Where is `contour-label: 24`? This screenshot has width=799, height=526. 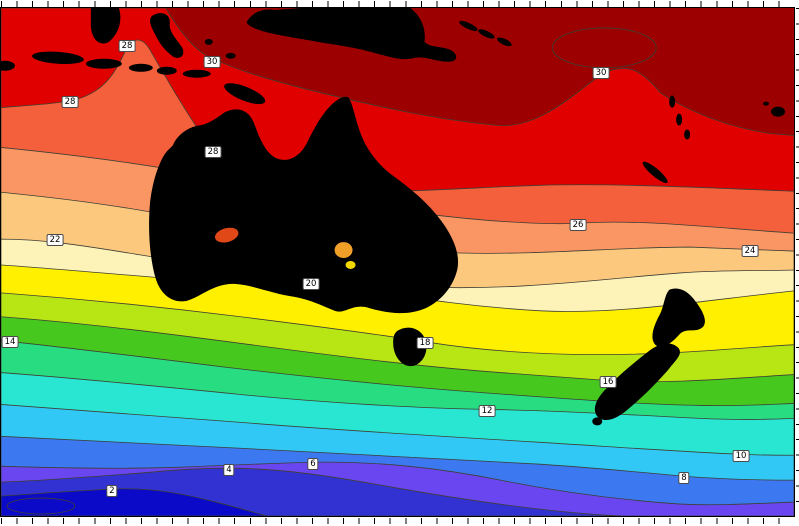
contour-label: 24 is located at coordinates (750, 251).